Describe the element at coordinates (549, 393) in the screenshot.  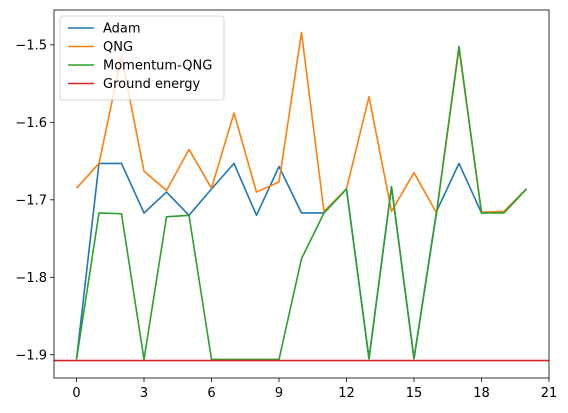
I see `x-tick-label: 21` at that location.